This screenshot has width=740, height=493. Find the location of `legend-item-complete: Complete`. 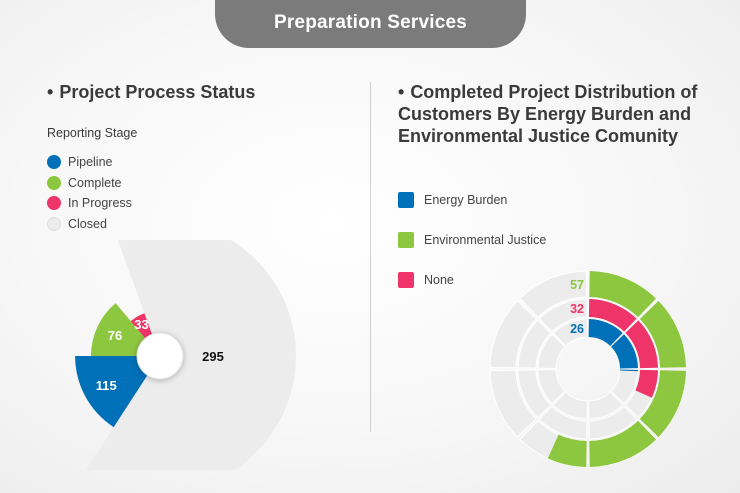

legend-item-complete: Complete is located at coordinates (84, 183).